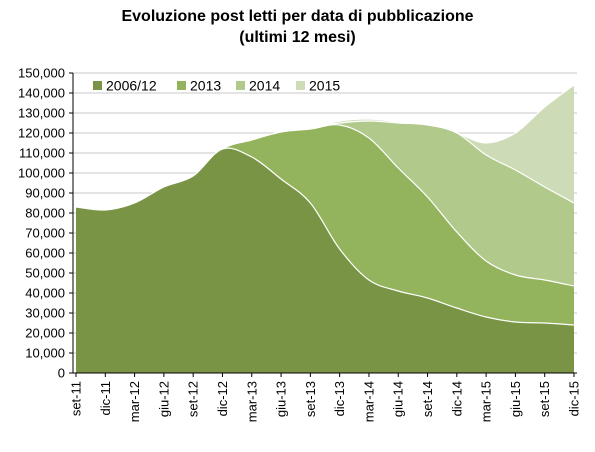 The image size is (595, 452). I want to click on y-tick-label: 40,000, so click(45, 293).